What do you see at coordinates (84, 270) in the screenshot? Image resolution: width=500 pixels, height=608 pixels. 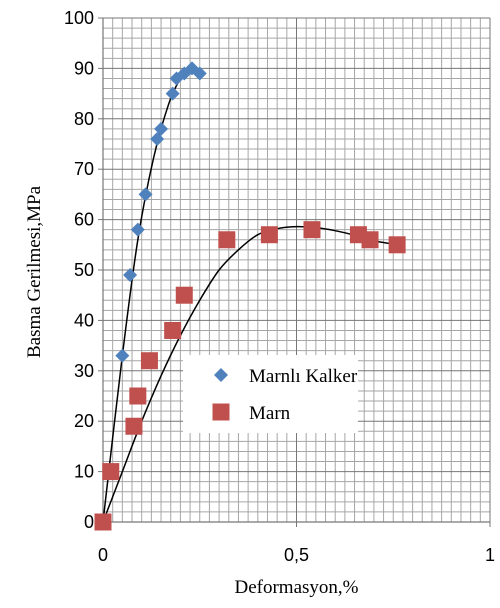 I see `y-tick-label: 50` at bounding box center [84, 270].